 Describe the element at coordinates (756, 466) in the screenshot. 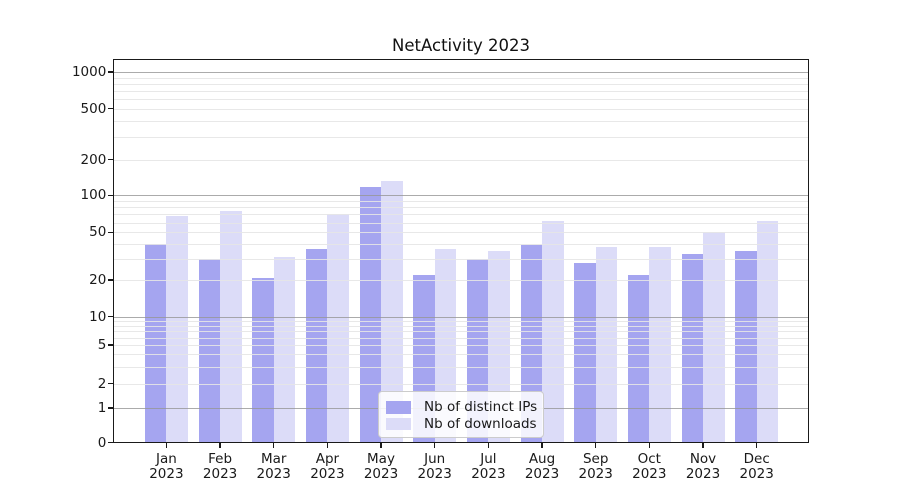

I see `x-tick-label-dec: Dec 2023` at that location.